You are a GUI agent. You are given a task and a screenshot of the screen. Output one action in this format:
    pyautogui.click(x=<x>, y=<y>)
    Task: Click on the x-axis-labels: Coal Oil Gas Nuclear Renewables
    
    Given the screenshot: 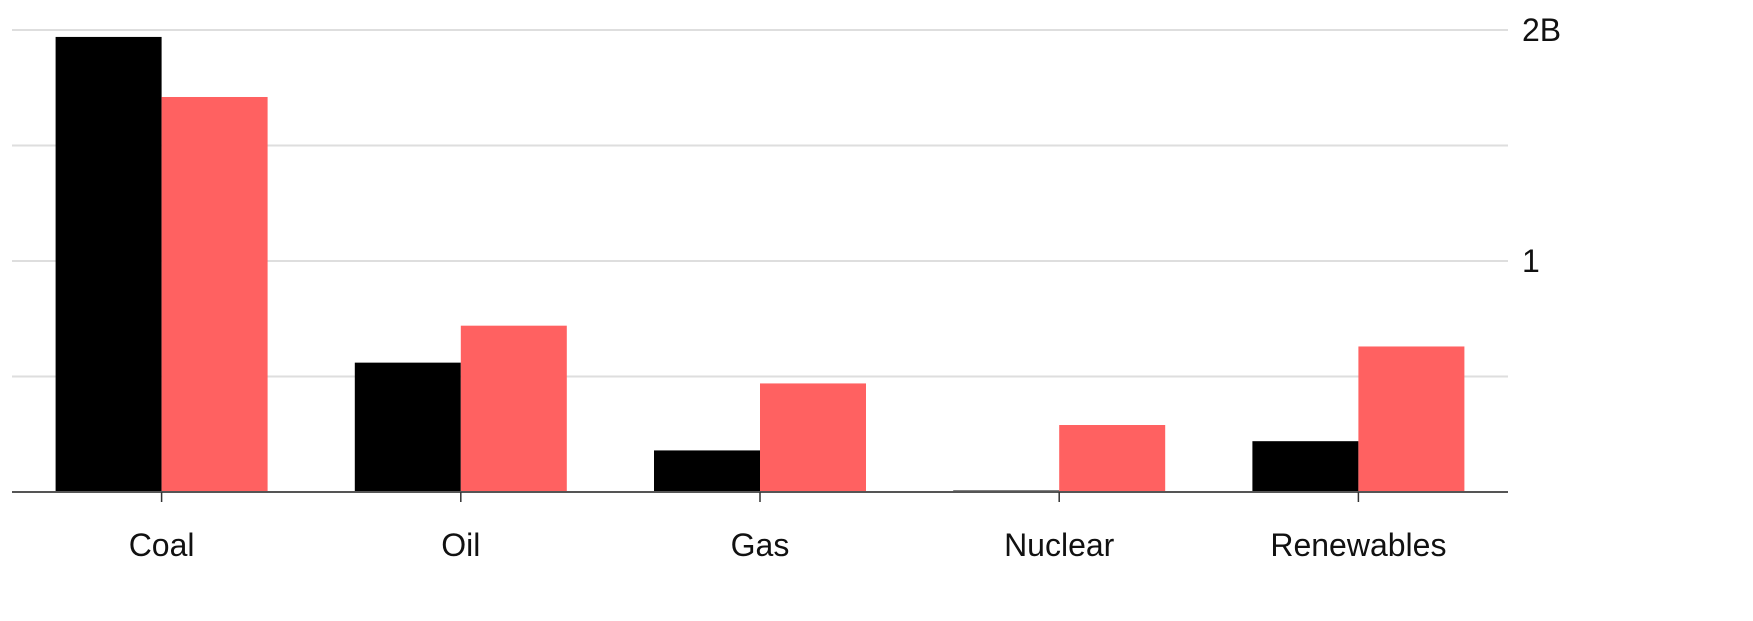 What is the action you would take?
    pyautogui.click(x=788, y=545)
    